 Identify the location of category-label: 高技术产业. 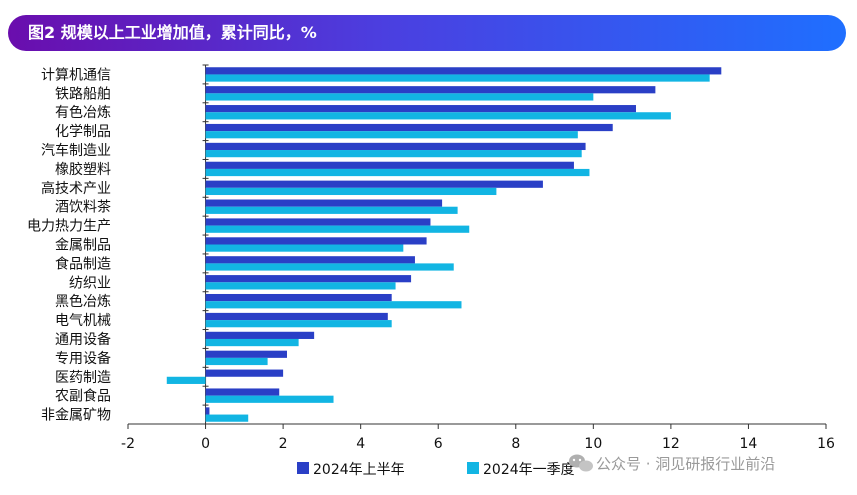
(76, 188).